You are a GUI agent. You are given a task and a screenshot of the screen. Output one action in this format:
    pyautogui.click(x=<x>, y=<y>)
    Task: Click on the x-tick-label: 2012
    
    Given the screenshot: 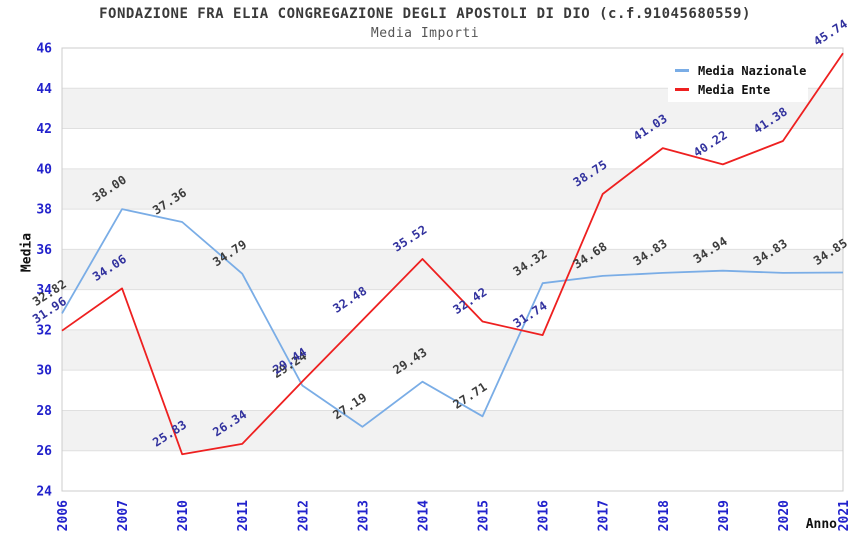 What is the action you would take?
    pyautogui.click(x=303, y=515)
    